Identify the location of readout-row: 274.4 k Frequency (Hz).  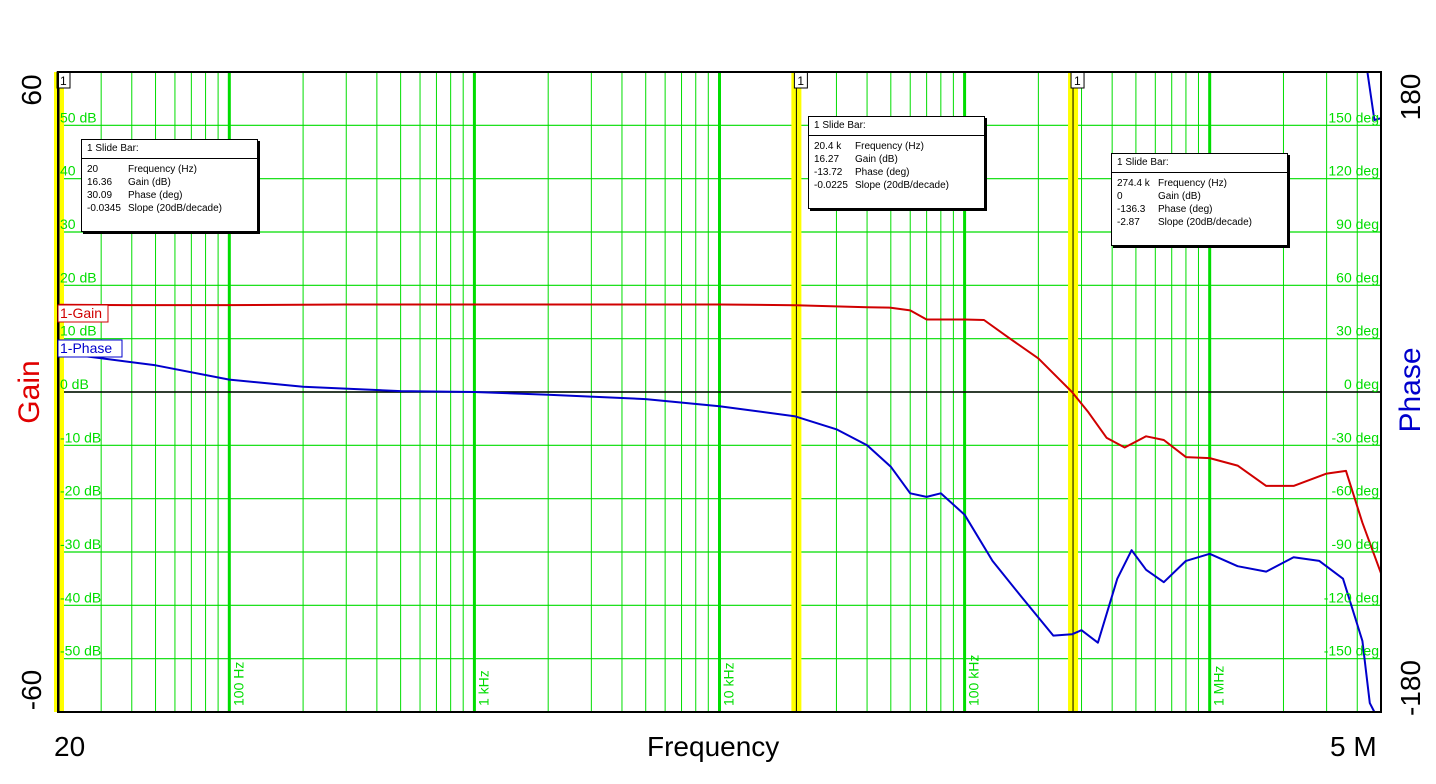
(1199, 183).